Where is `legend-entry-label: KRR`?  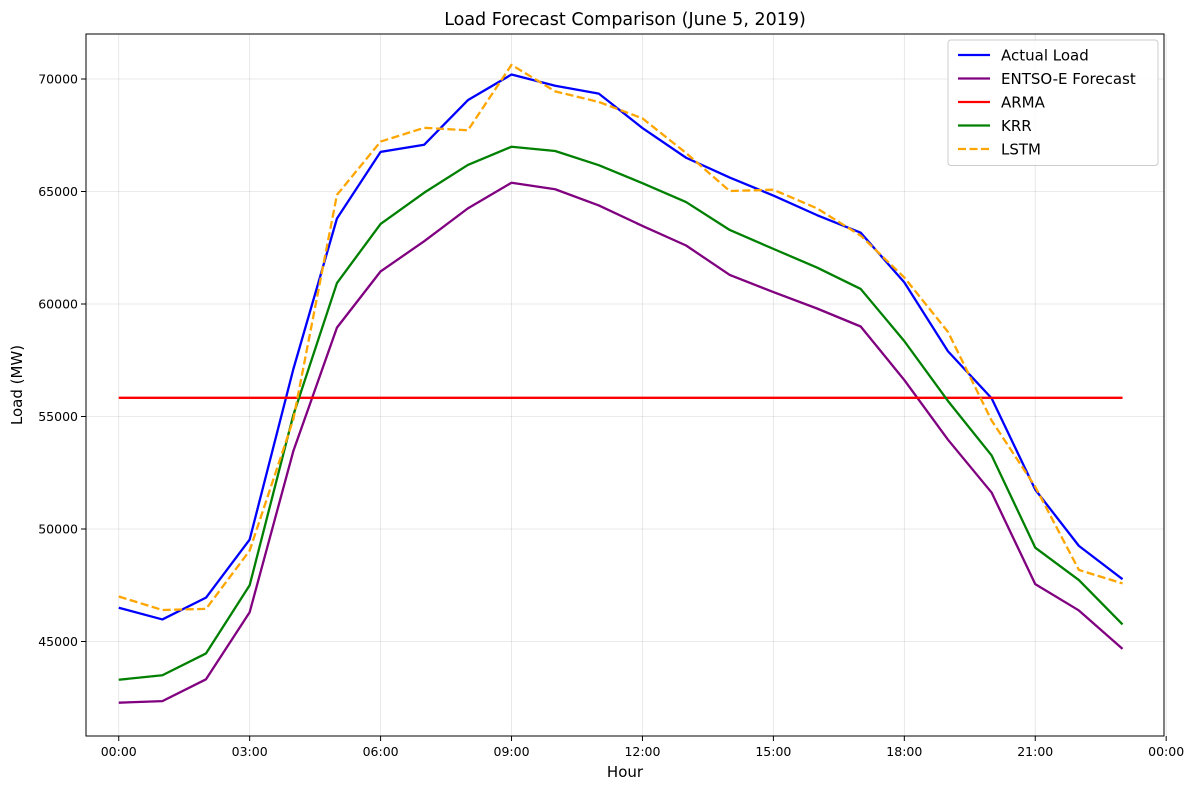
legend-entry-label: KRR is located at coordinates (1016, 126).